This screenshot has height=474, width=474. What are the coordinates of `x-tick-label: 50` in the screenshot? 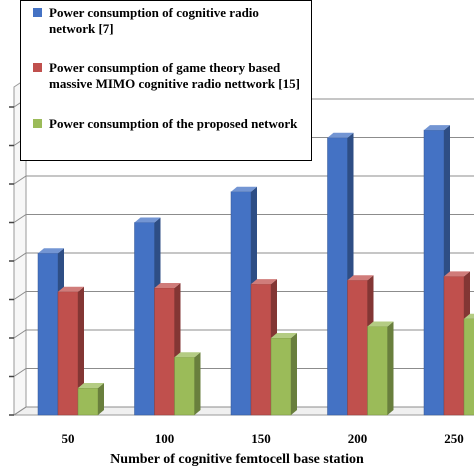 It's located at (68, 438).